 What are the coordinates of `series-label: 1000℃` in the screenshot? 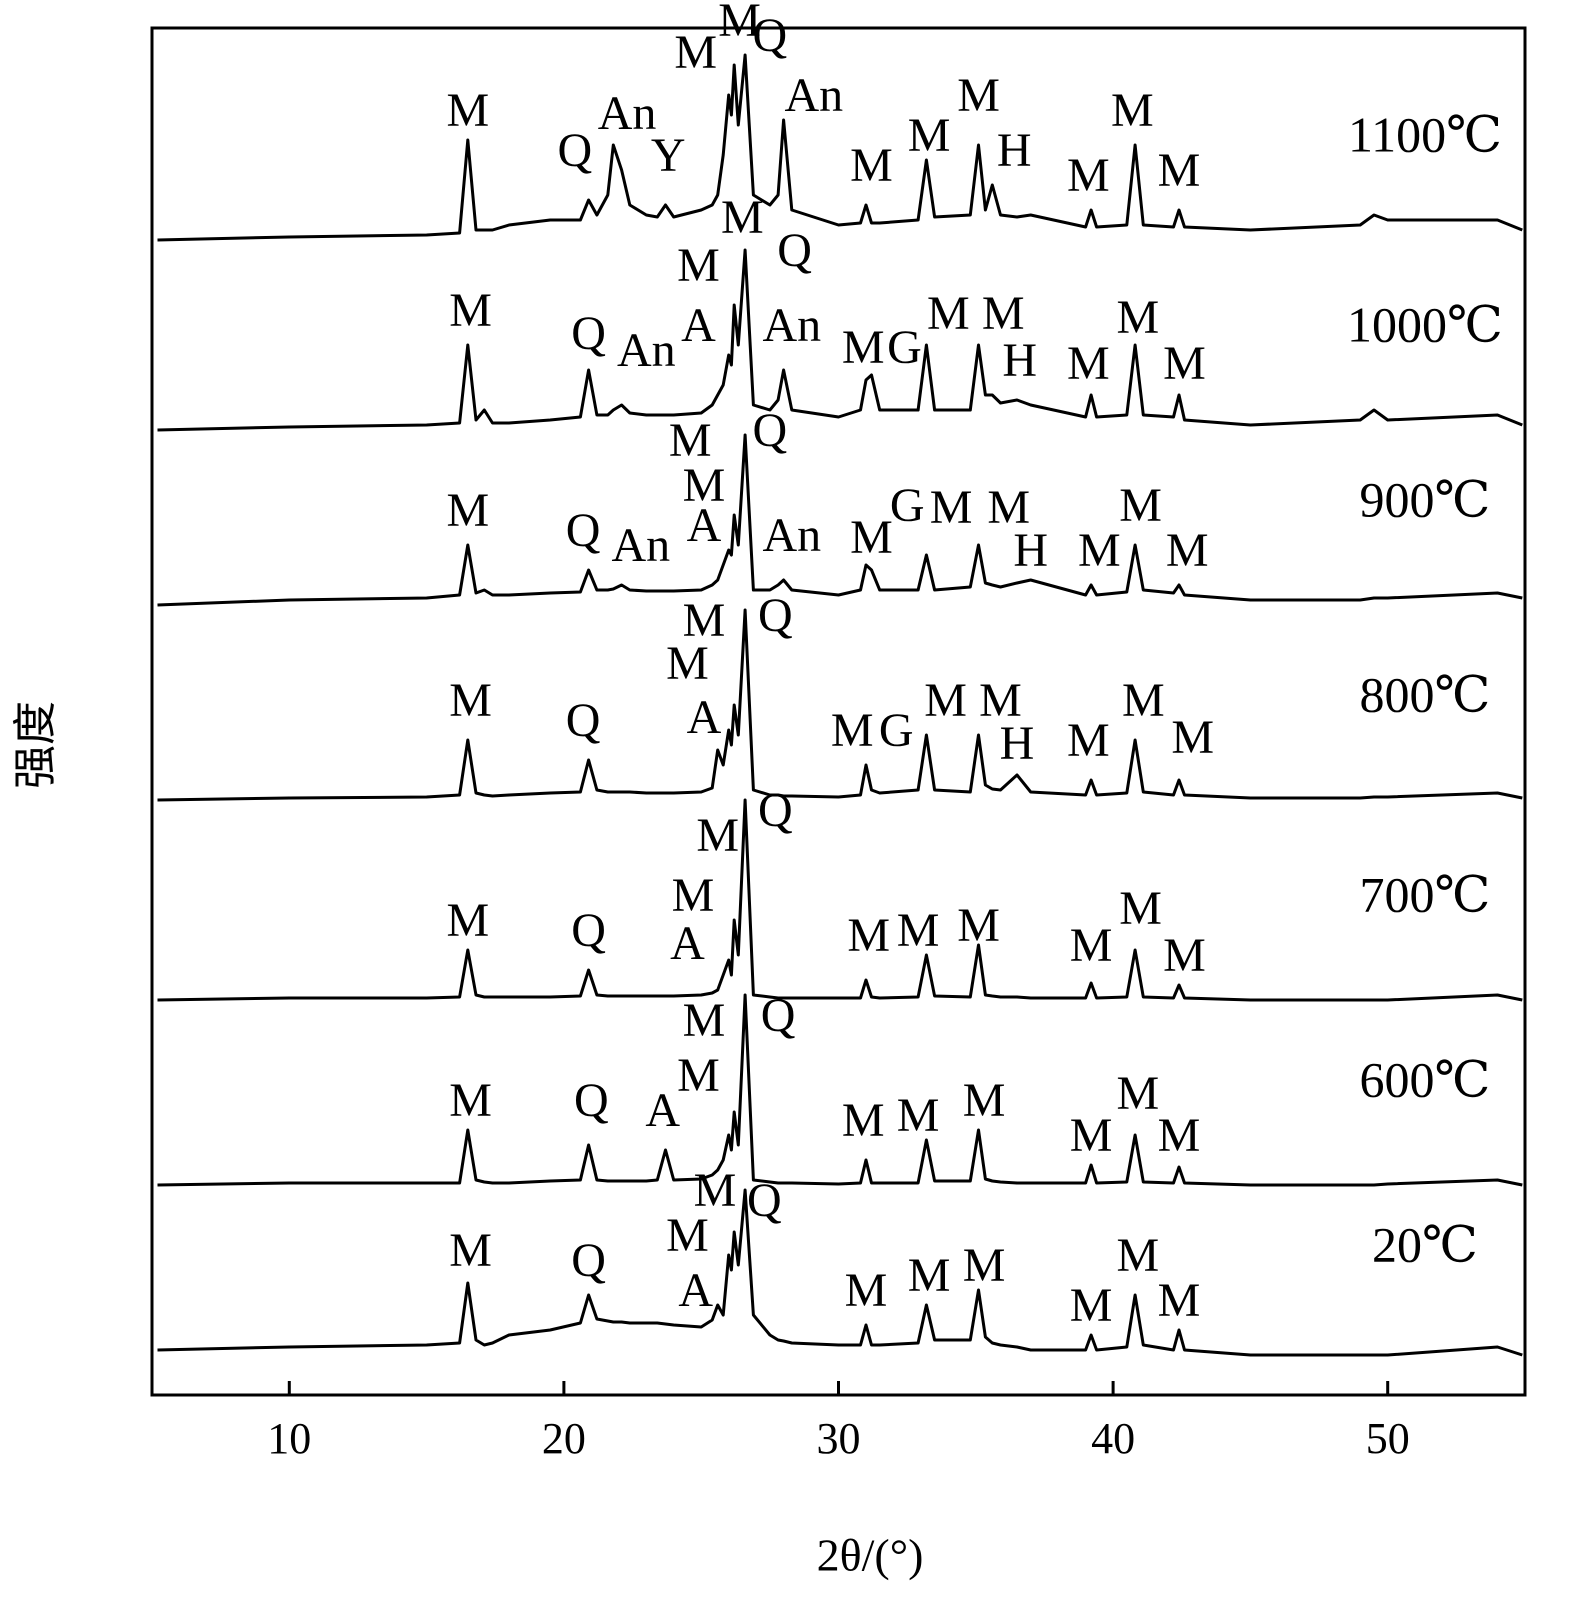 It's located at (1425, 324).